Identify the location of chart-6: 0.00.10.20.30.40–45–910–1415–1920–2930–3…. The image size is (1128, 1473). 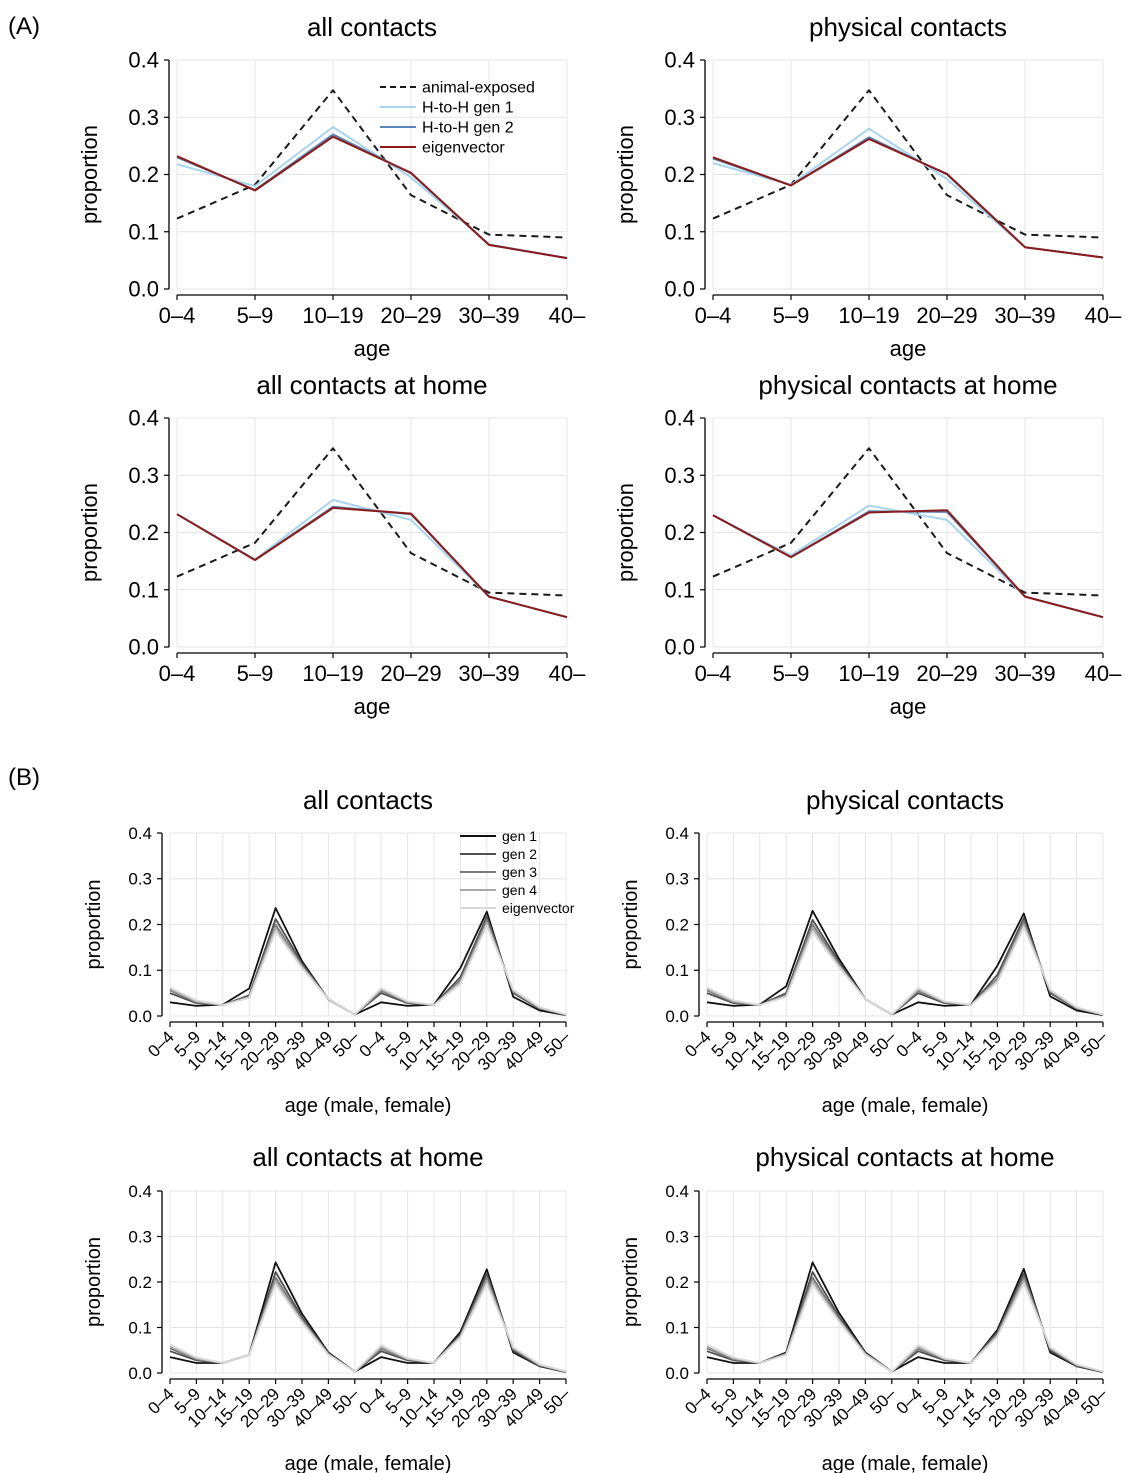
(865, 951).